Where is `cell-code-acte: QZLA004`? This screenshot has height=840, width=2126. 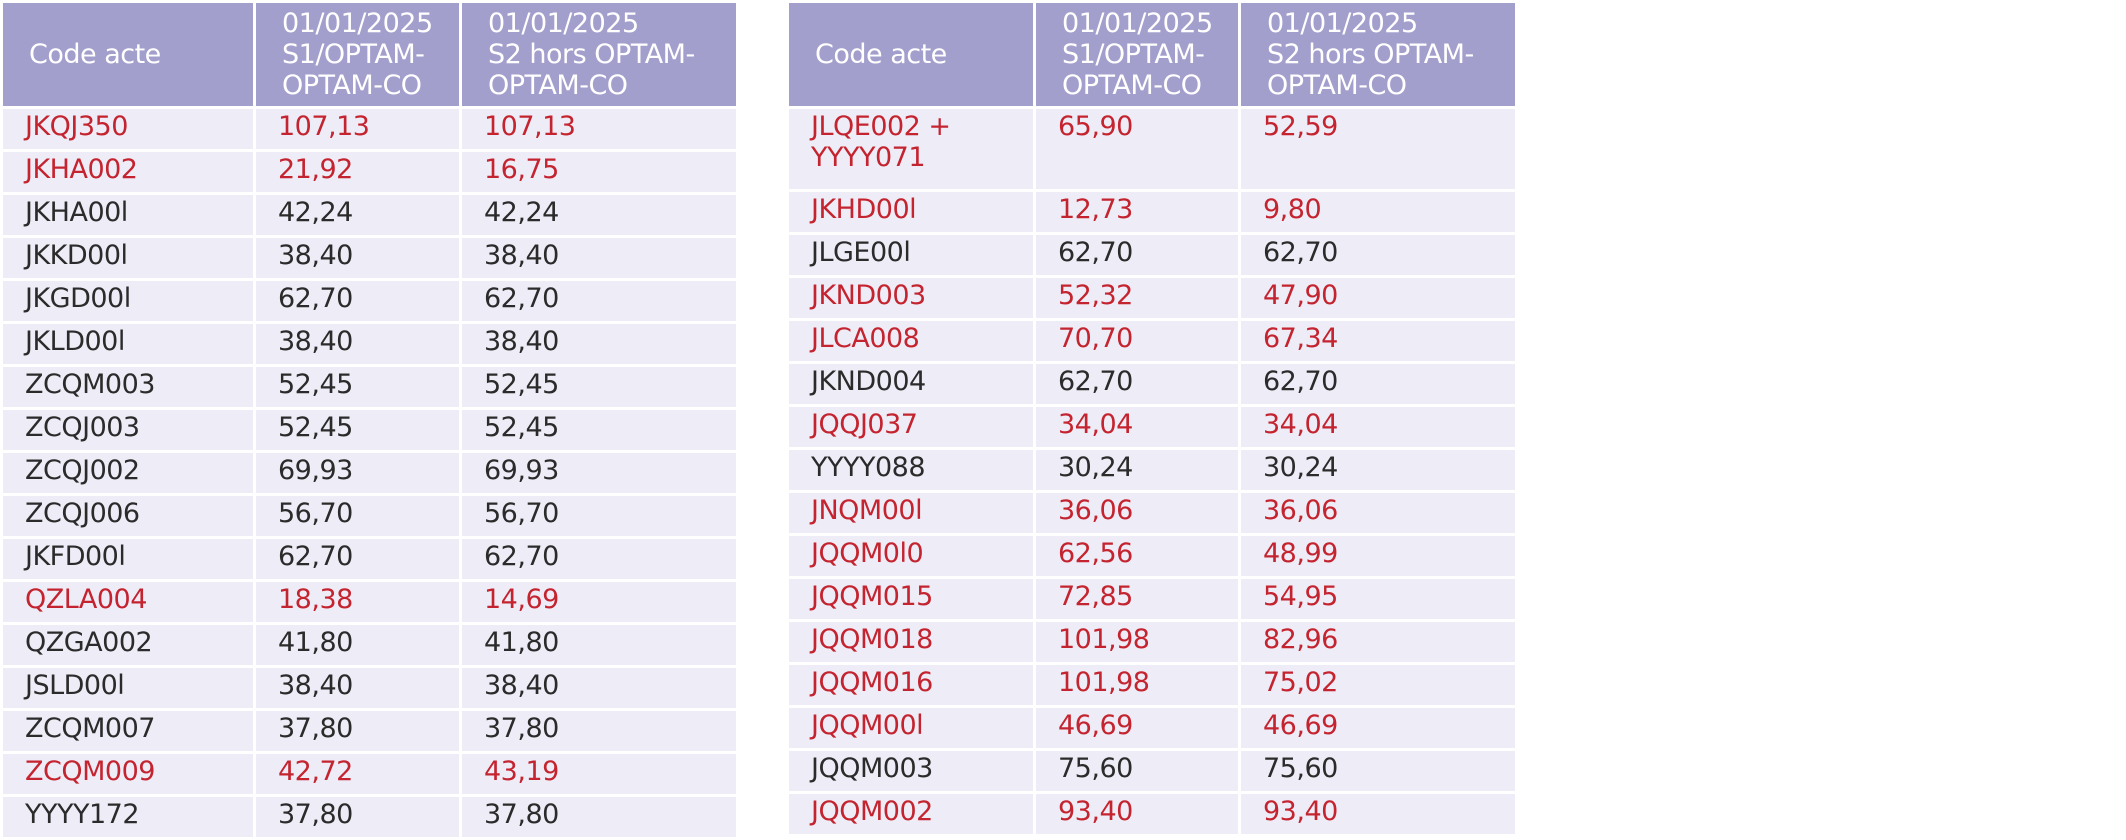
cell-code-acte: QZLA004 is located at coordinates (128, 602).